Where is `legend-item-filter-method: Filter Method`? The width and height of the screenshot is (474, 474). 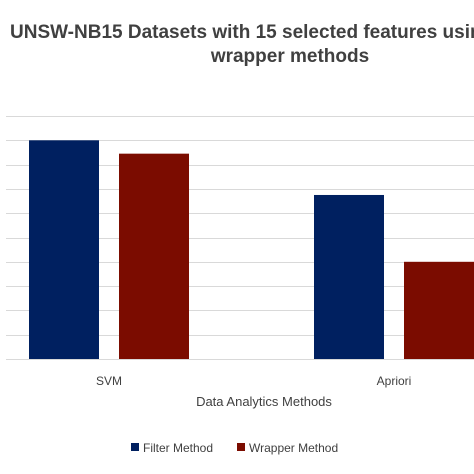 legend-item-filter-method: Filter Method is located at coordinates (172, 448).